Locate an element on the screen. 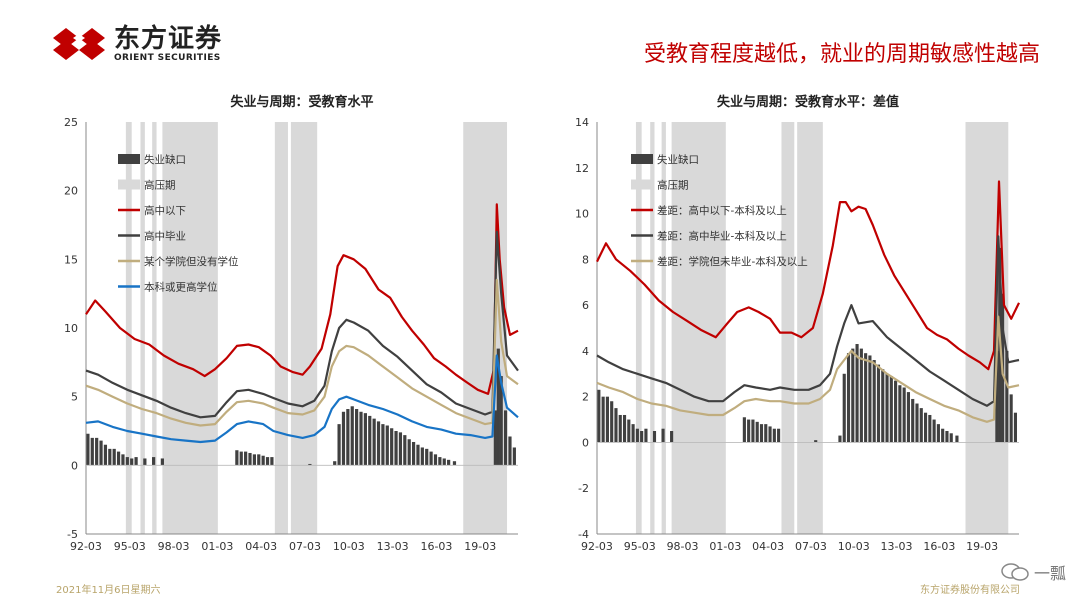  y-tick-label: -5 is located at coordinates (72, 534).